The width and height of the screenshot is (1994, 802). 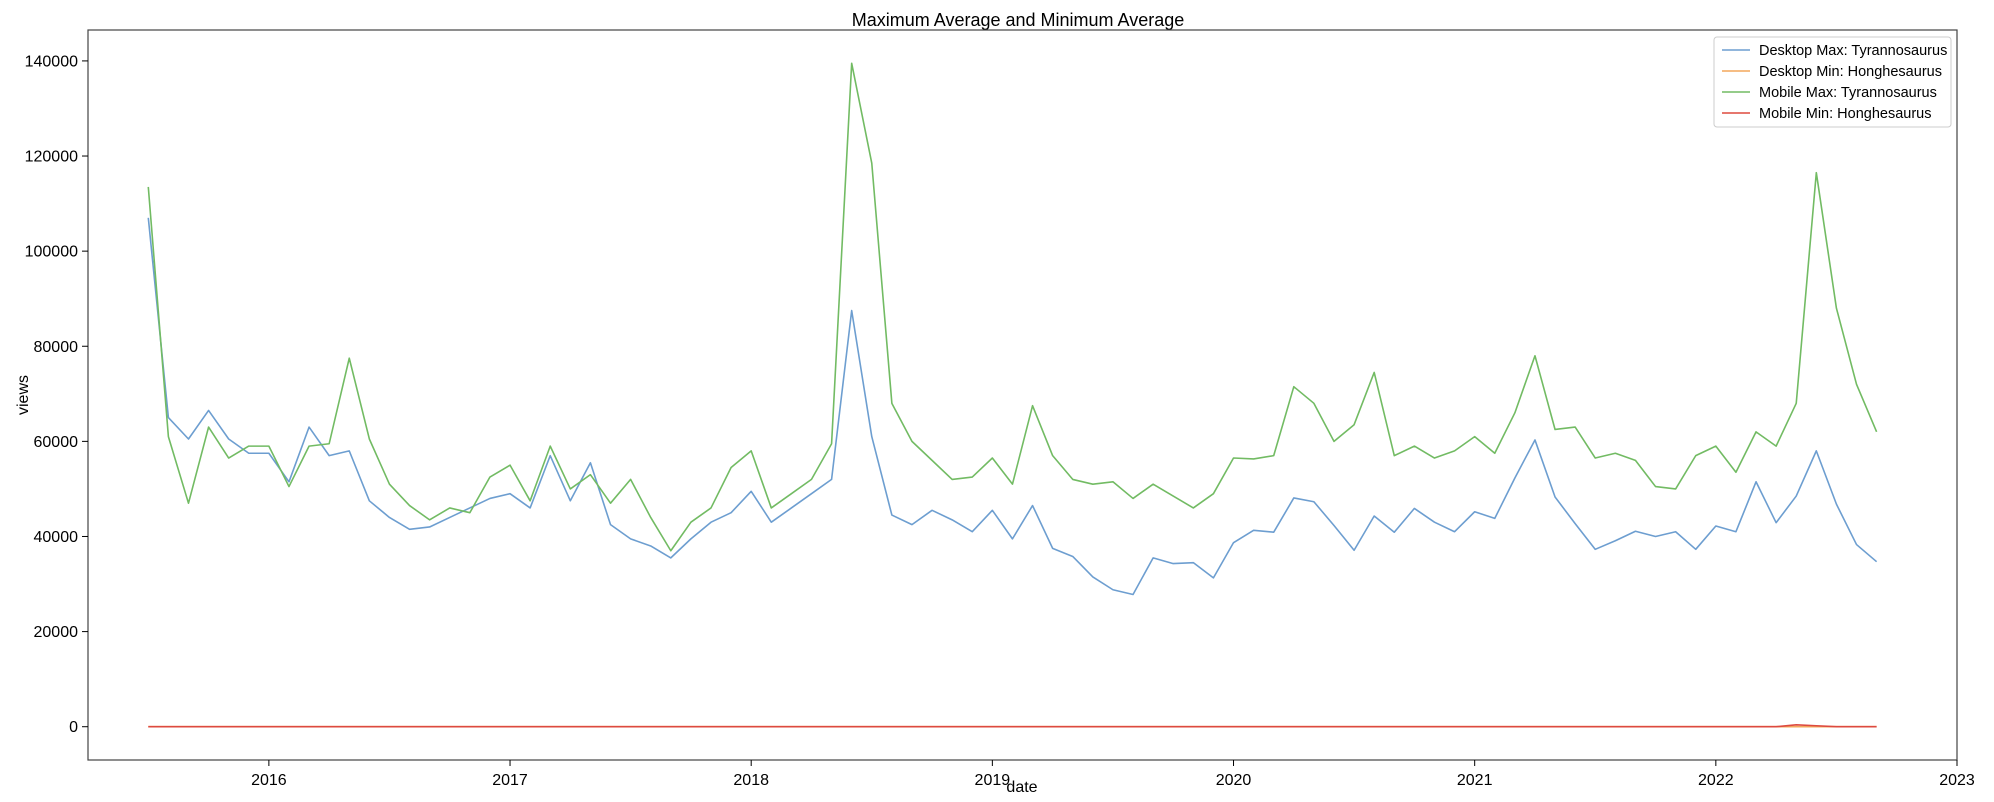 What do you see at coordinates (510, 780) in the screenshot?
I see `x-tick-label-1: 2017` at bounding box center [510, 780].